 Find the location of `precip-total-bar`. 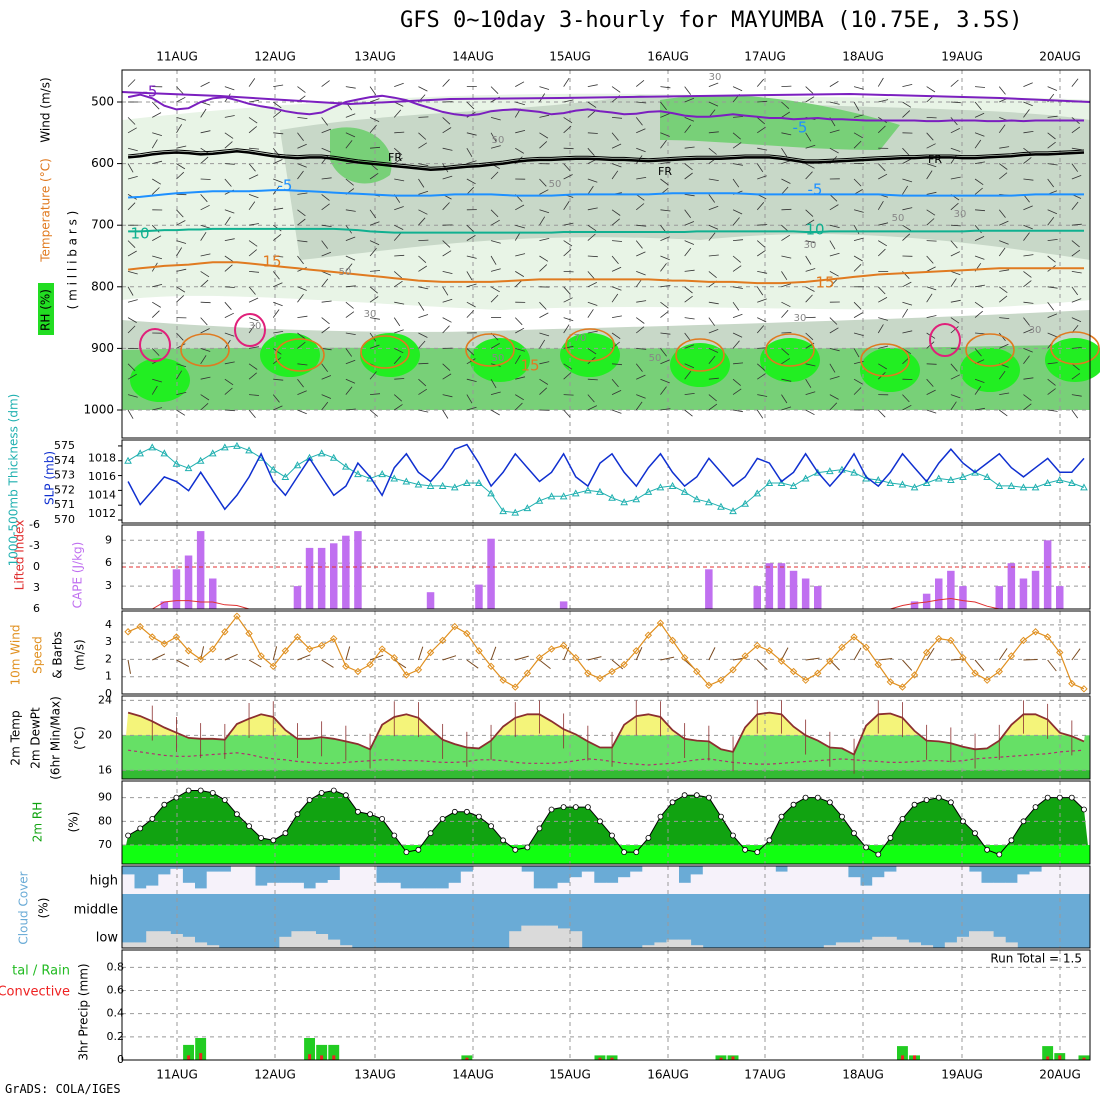

precip-total-bar is located at coordinates (902, 1053).